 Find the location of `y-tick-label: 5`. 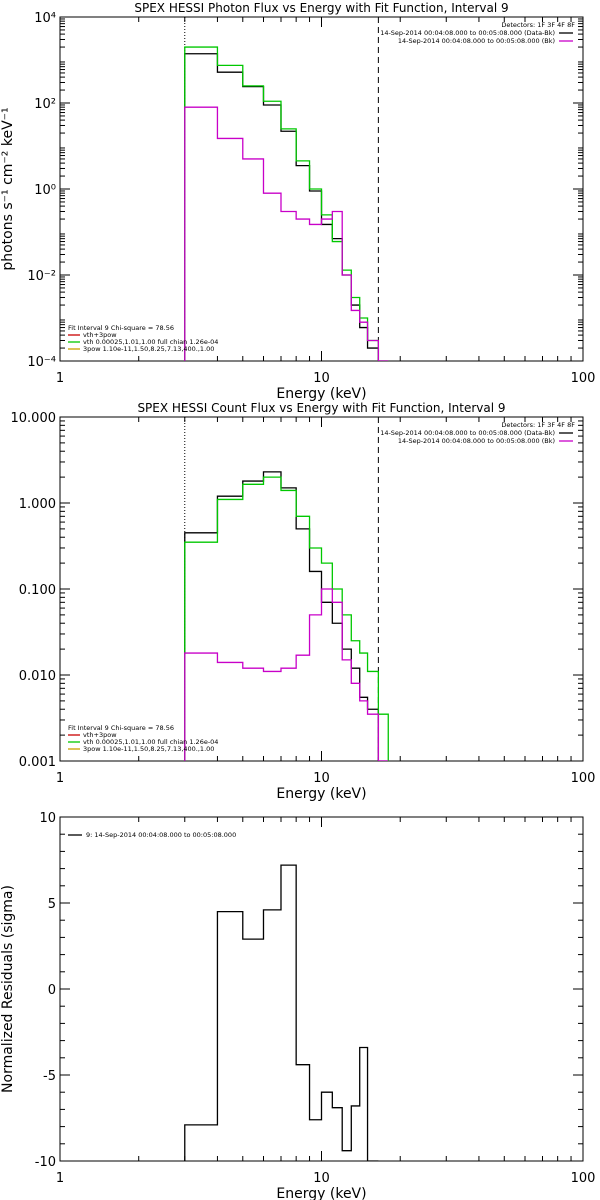

y-tick-label: 5 is located at coordinates (52, 904).